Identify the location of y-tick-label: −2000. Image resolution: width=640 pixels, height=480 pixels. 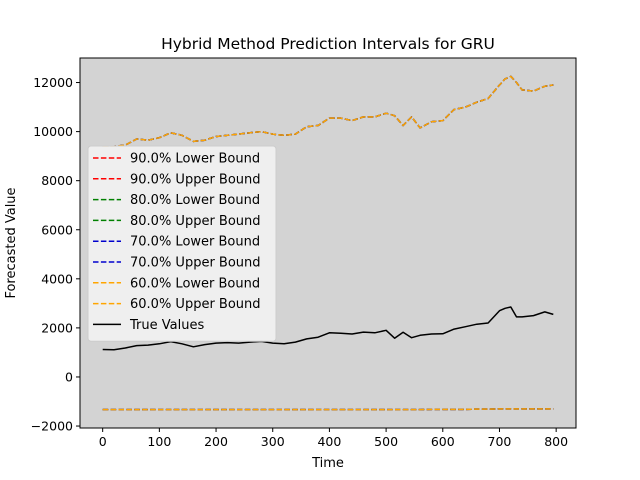
(52, 426).